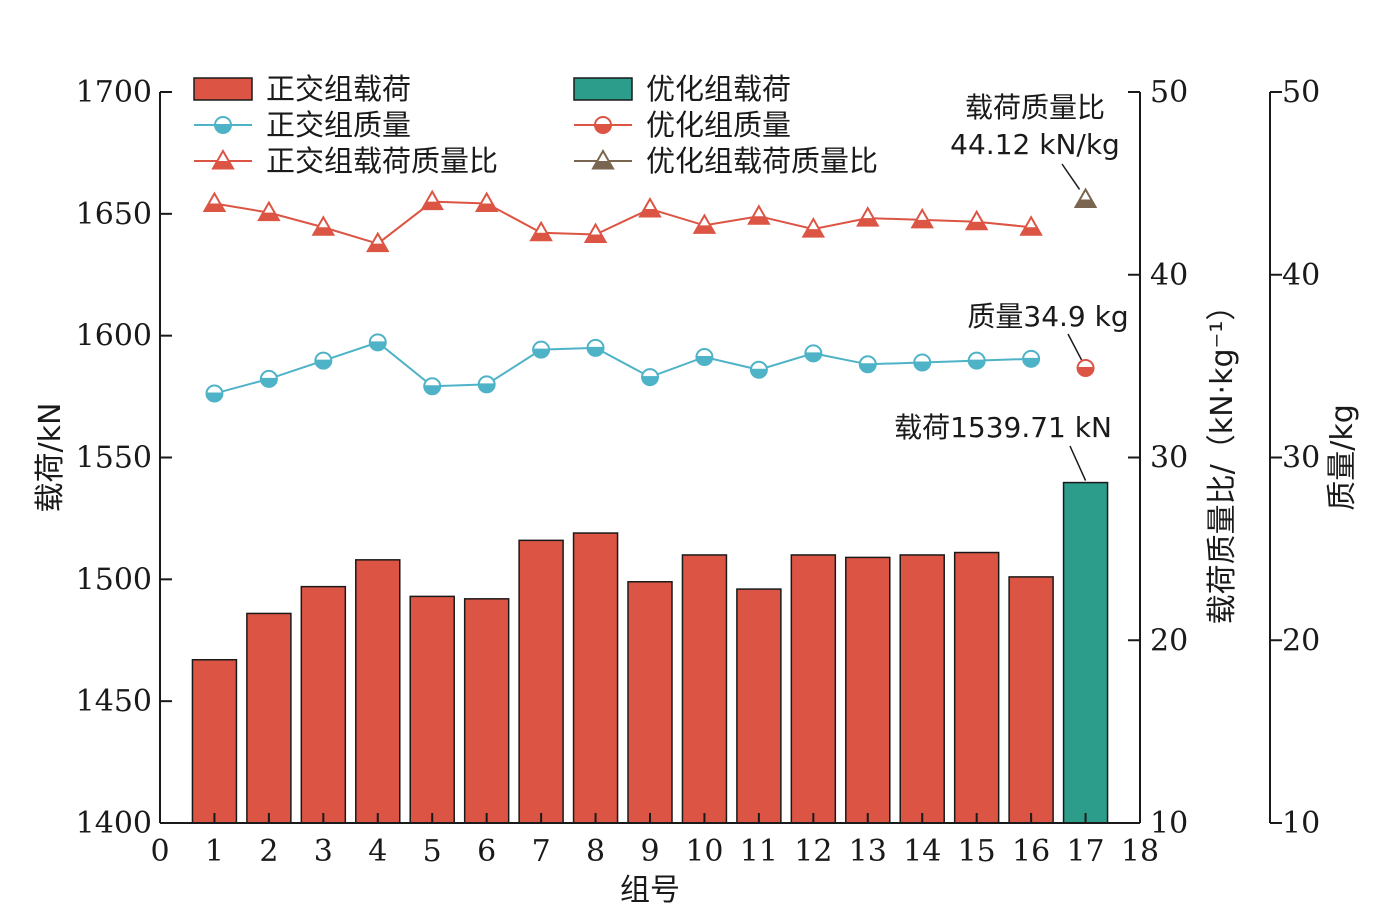 The image size is (1385, 918). What do you see at coordinates (323, 851) in the screenshot?
I see `x-tick-label-3: 3` at bounding box center [323, 851].